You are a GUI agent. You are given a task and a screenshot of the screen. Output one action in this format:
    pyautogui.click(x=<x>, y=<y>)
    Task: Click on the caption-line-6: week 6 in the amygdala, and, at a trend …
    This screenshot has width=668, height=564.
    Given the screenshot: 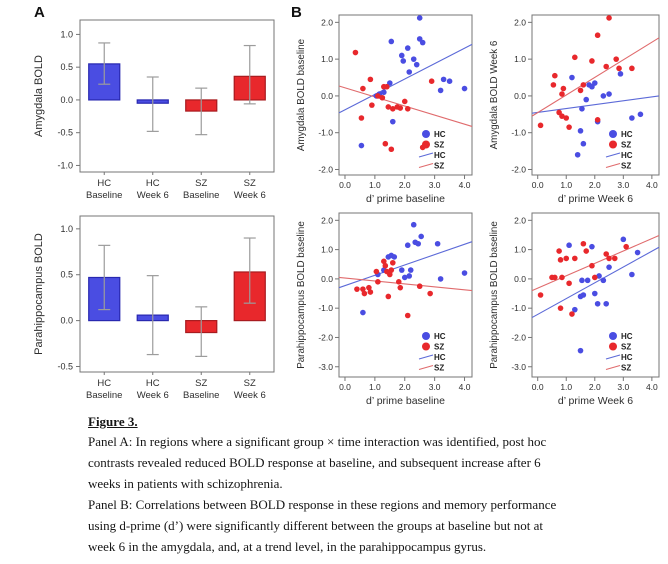 What is the action you would take?
    pyautogui.click(x=287, y=546)
    